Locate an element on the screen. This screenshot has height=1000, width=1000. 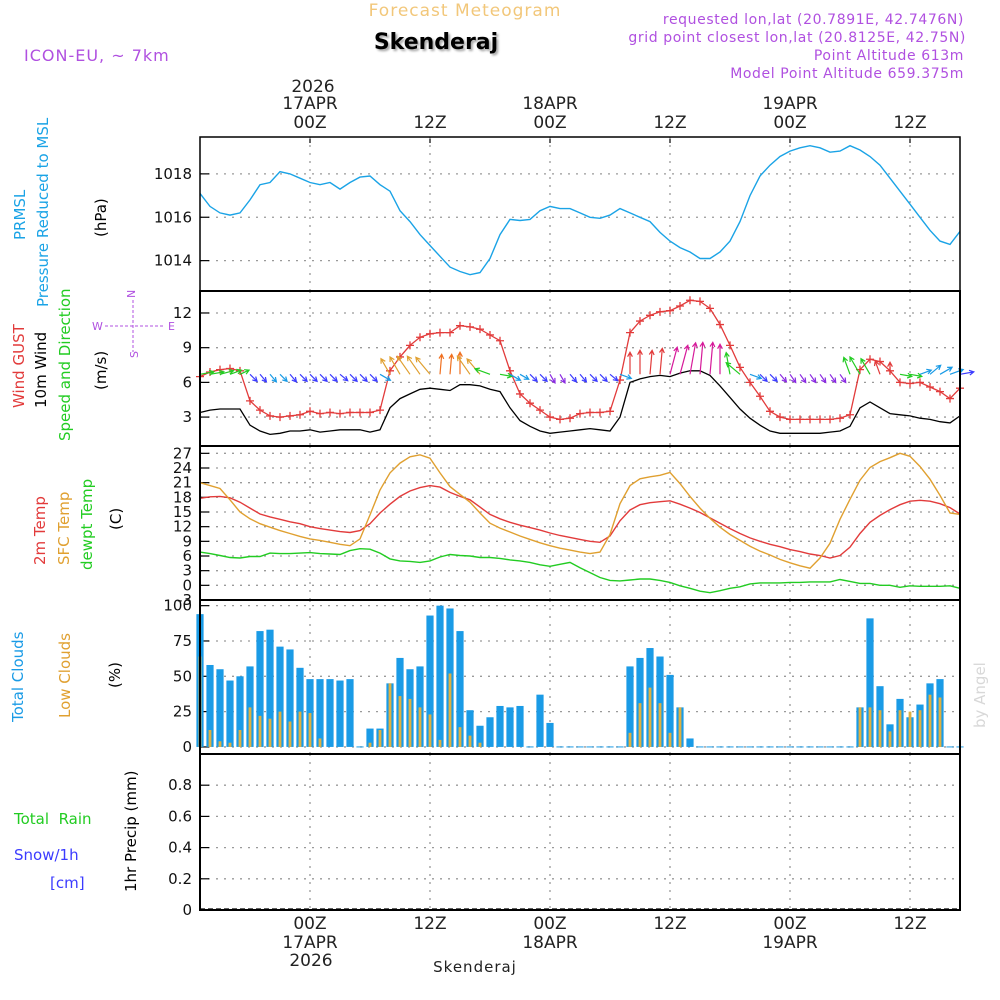
bottom-year: 2026 is located at coordinates (310, 961).